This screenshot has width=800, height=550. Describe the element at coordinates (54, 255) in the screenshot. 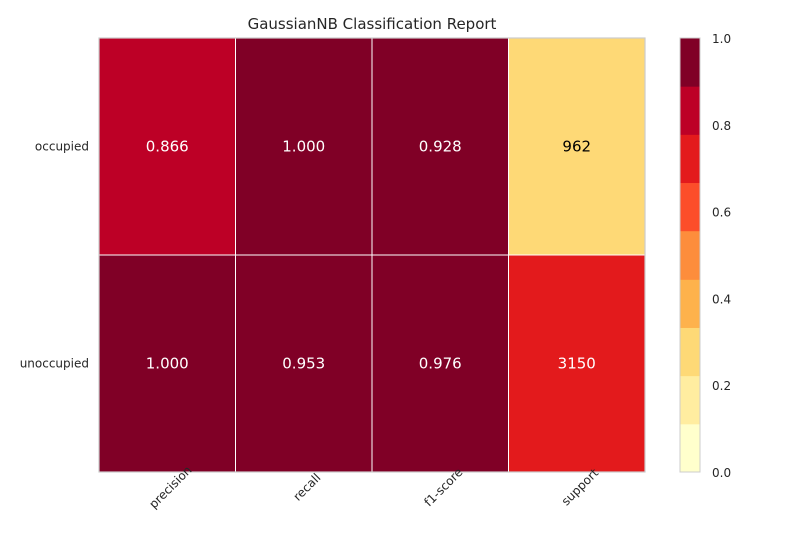

I see `row-labels: occupied unoccupied` at that location.